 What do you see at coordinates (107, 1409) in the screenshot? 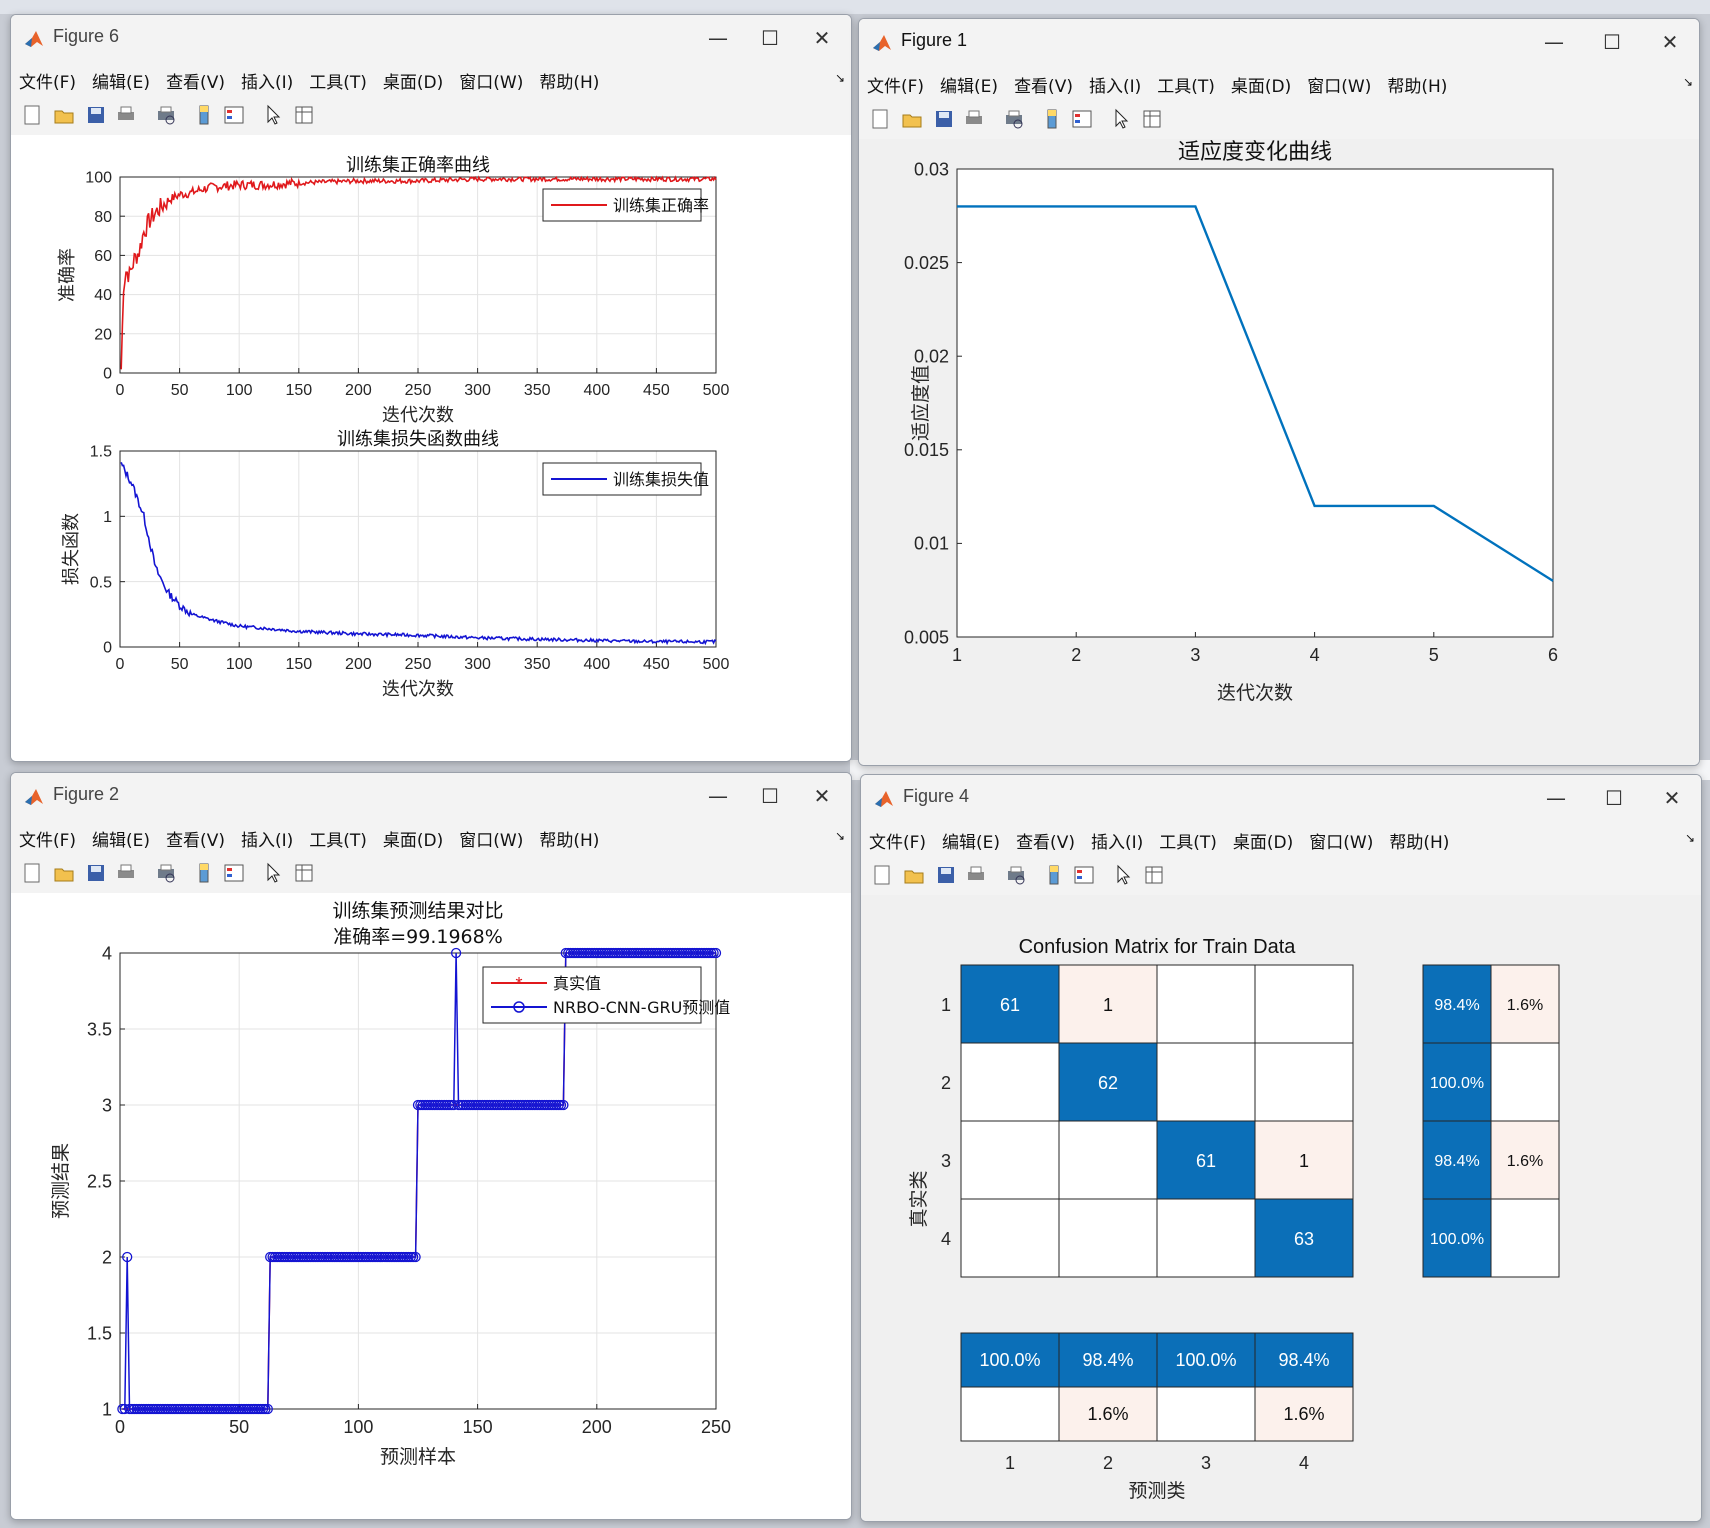
I see `y-tick-label: 1` at bounding box center [107, 1409].